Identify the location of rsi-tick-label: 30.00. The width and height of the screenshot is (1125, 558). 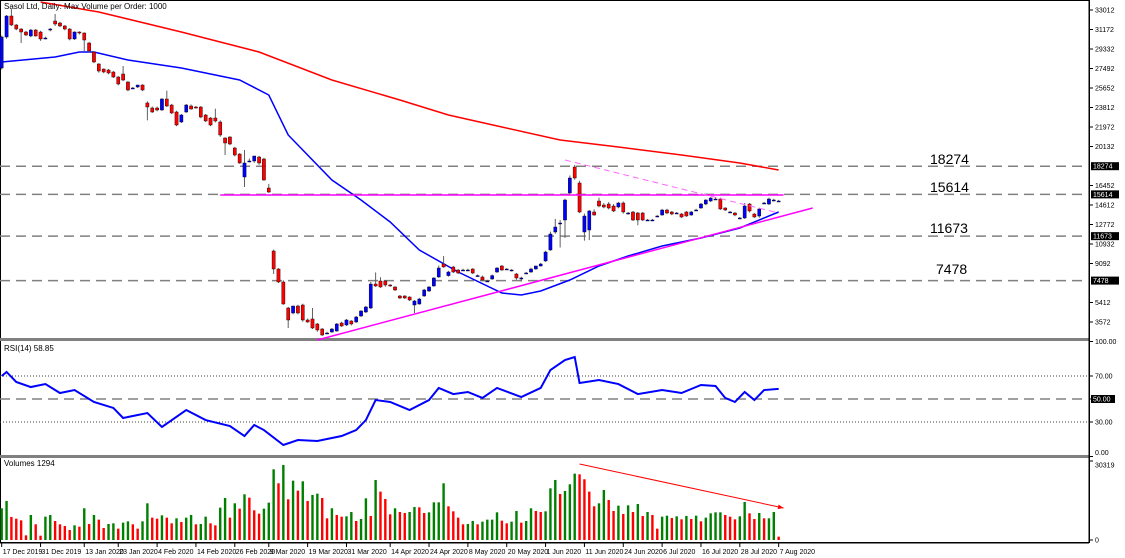
(1104, 423).